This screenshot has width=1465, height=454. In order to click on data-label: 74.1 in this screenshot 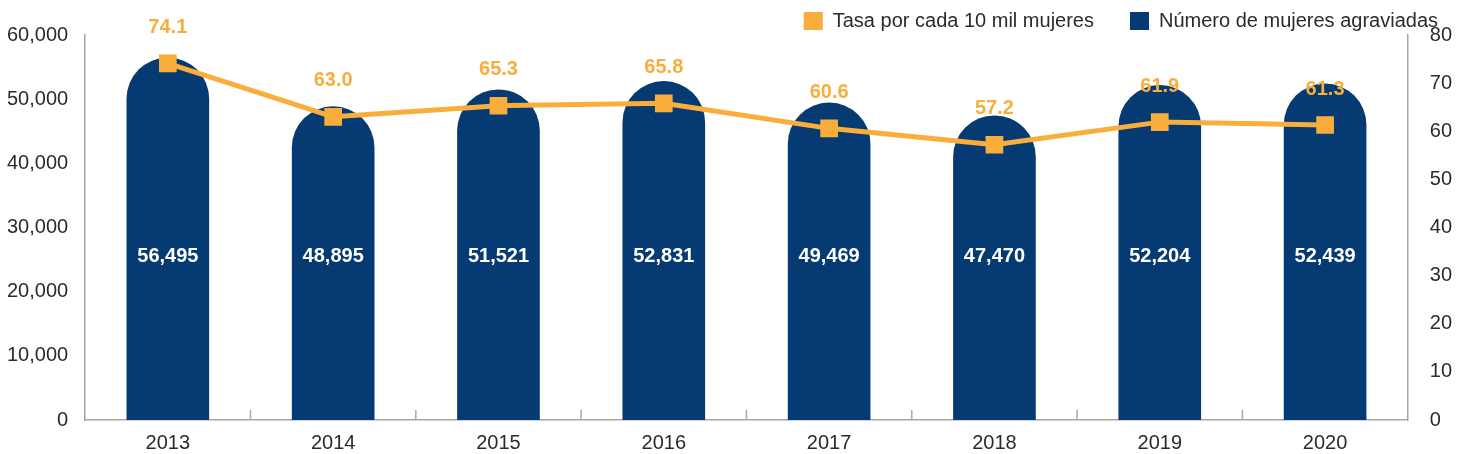, I will do `click(168, 25)`.